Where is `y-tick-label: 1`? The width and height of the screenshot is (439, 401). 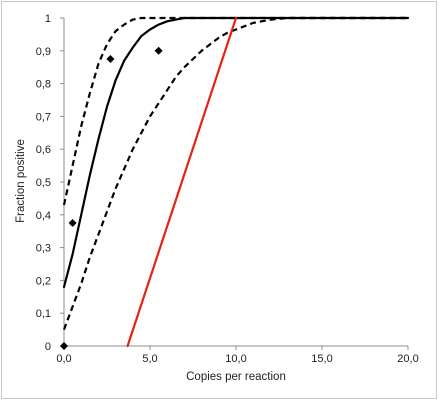 y-tick-label: 1 is located at coordinates (48, 19).